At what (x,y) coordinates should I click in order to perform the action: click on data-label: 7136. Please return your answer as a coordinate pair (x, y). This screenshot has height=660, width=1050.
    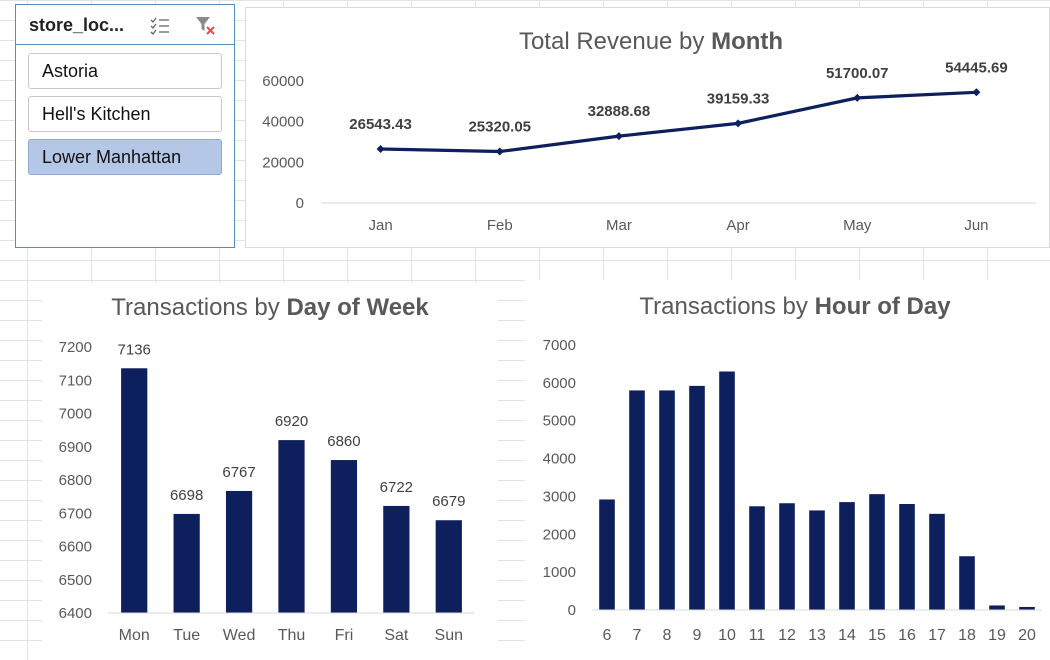
    Looking at the image, I should click on (134, 349).